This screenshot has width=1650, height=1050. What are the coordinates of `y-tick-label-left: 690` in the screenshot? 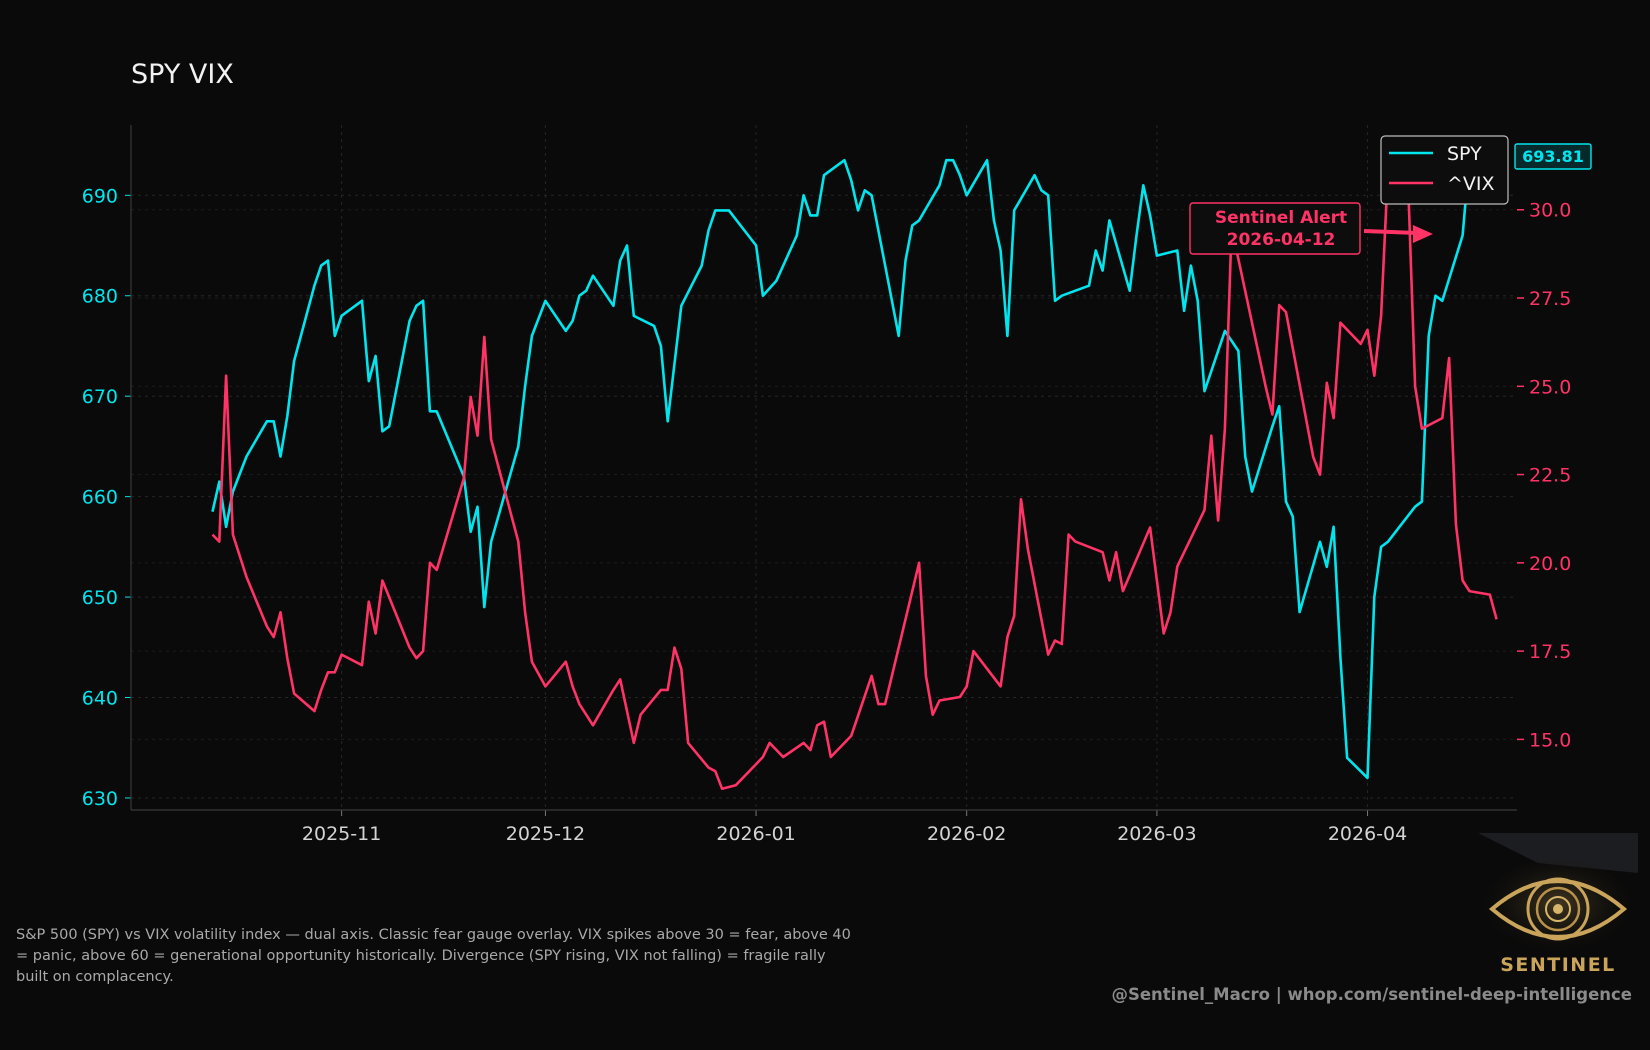 It's located at (100, 196).